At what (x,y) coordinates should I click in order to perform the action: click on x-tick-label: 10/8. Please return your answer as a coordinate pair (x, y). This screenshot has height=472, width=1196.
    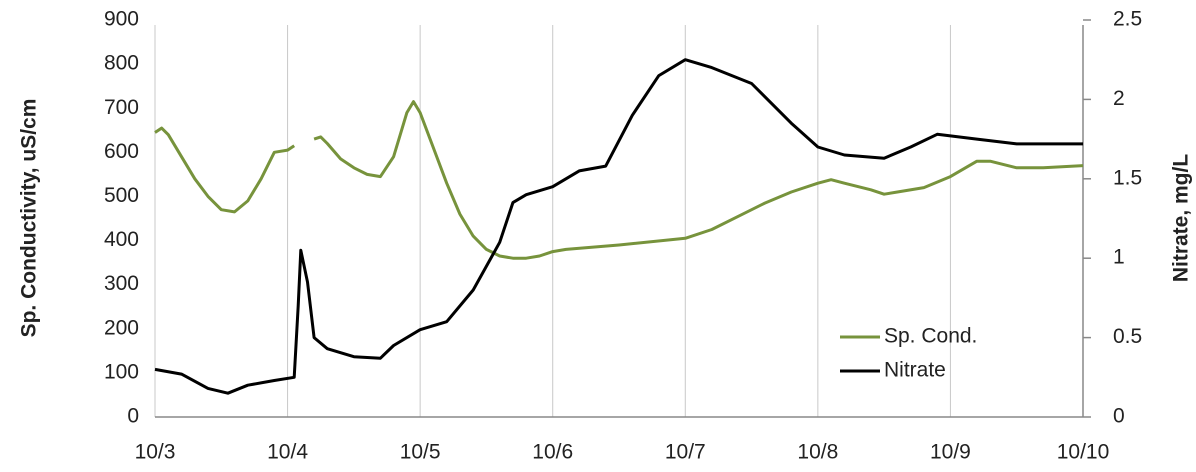
    Looking at the image, I should click on (817, 452).